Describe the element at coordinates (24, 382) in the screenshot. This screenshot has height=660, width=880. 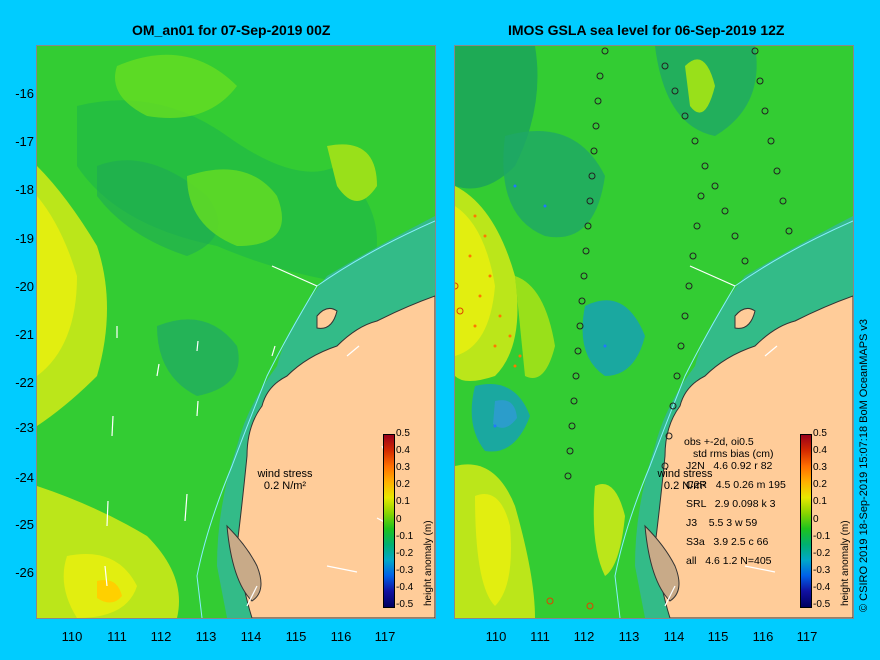
I see `y-tick: -22` at that location.